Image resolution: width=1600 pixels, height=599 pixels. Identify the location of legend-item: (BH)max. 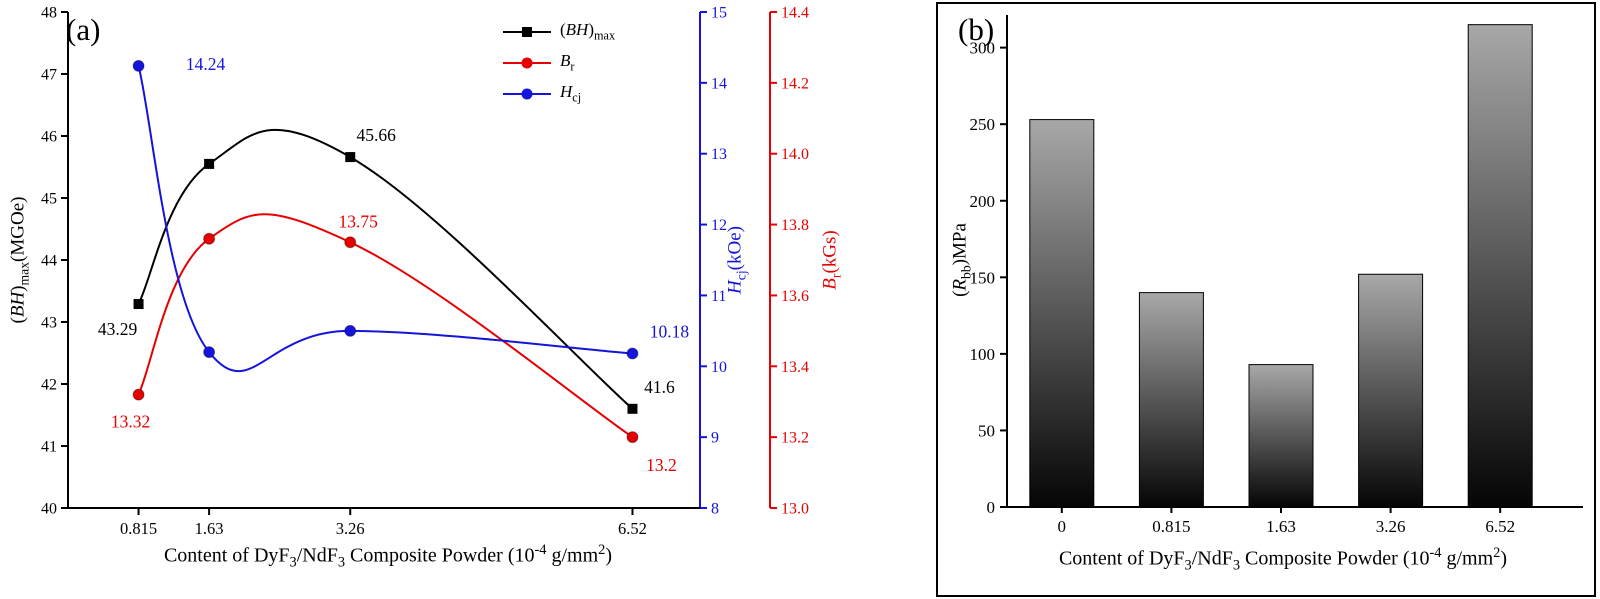
(559, 31).